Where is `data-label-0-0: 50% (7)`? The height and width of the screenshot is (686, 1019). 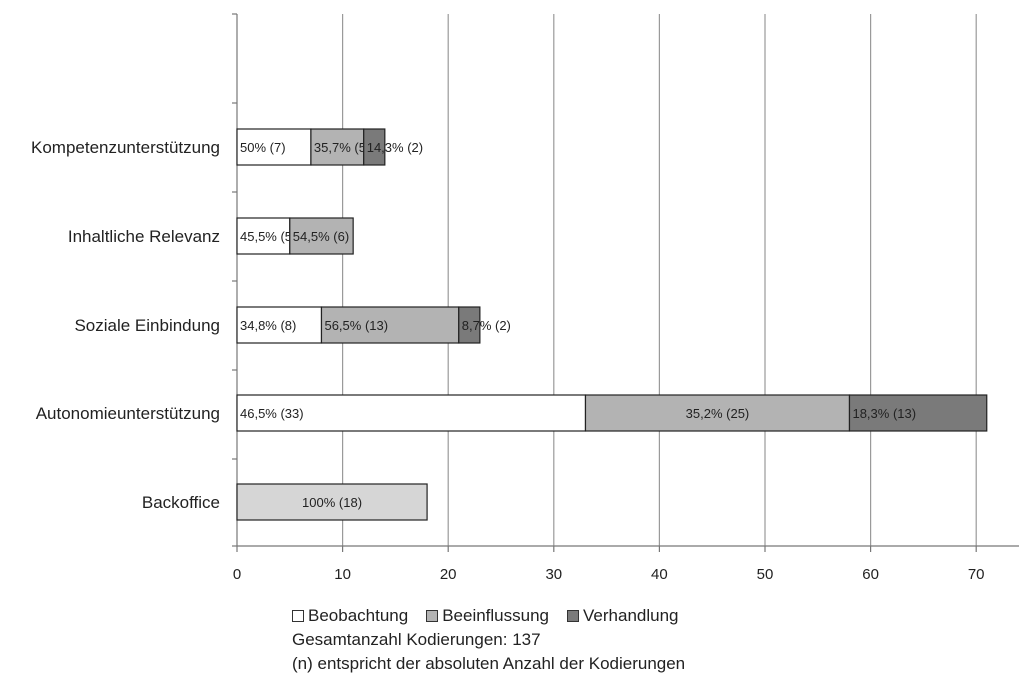
data-label-0-0: 50% (7) is located at coordinates (263, 147).